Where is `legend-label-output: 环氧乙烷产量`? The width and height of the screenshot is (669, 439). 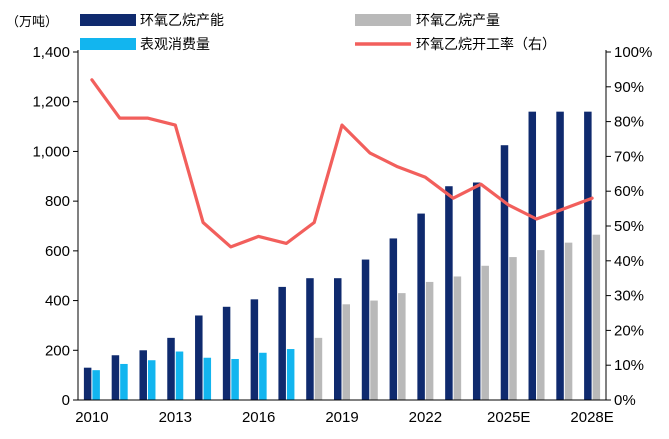
legend-label-output: 环氧乙烷产量 is located at coordinates (458, 21).